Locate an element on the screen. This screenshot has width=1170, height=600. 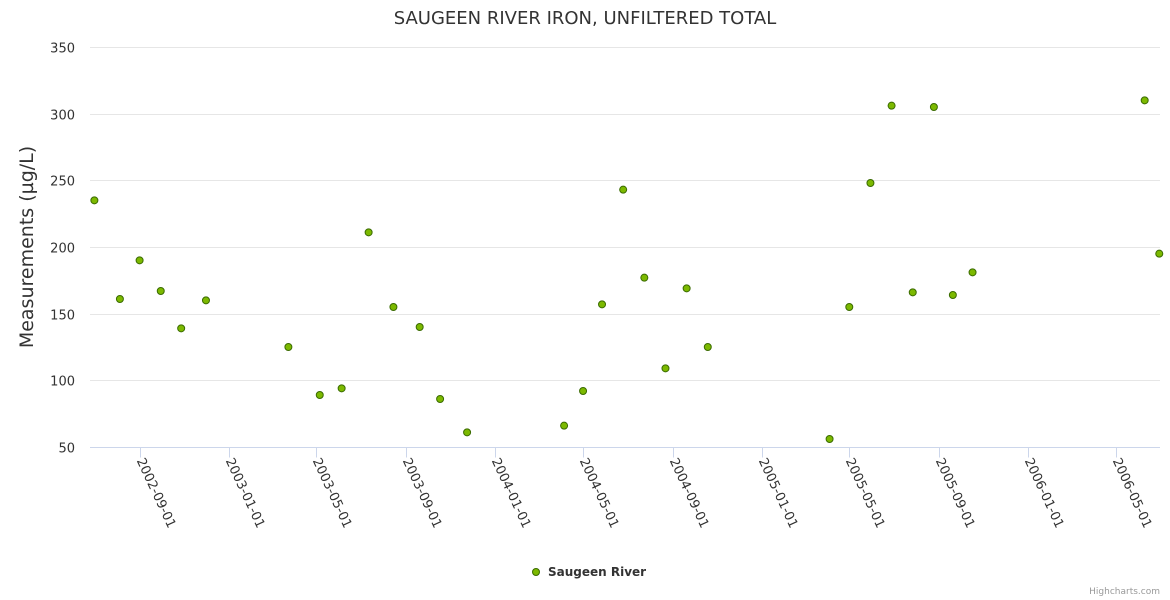
y-axis-label: Measurements (µg/L) is located at coordinates (27, 247).